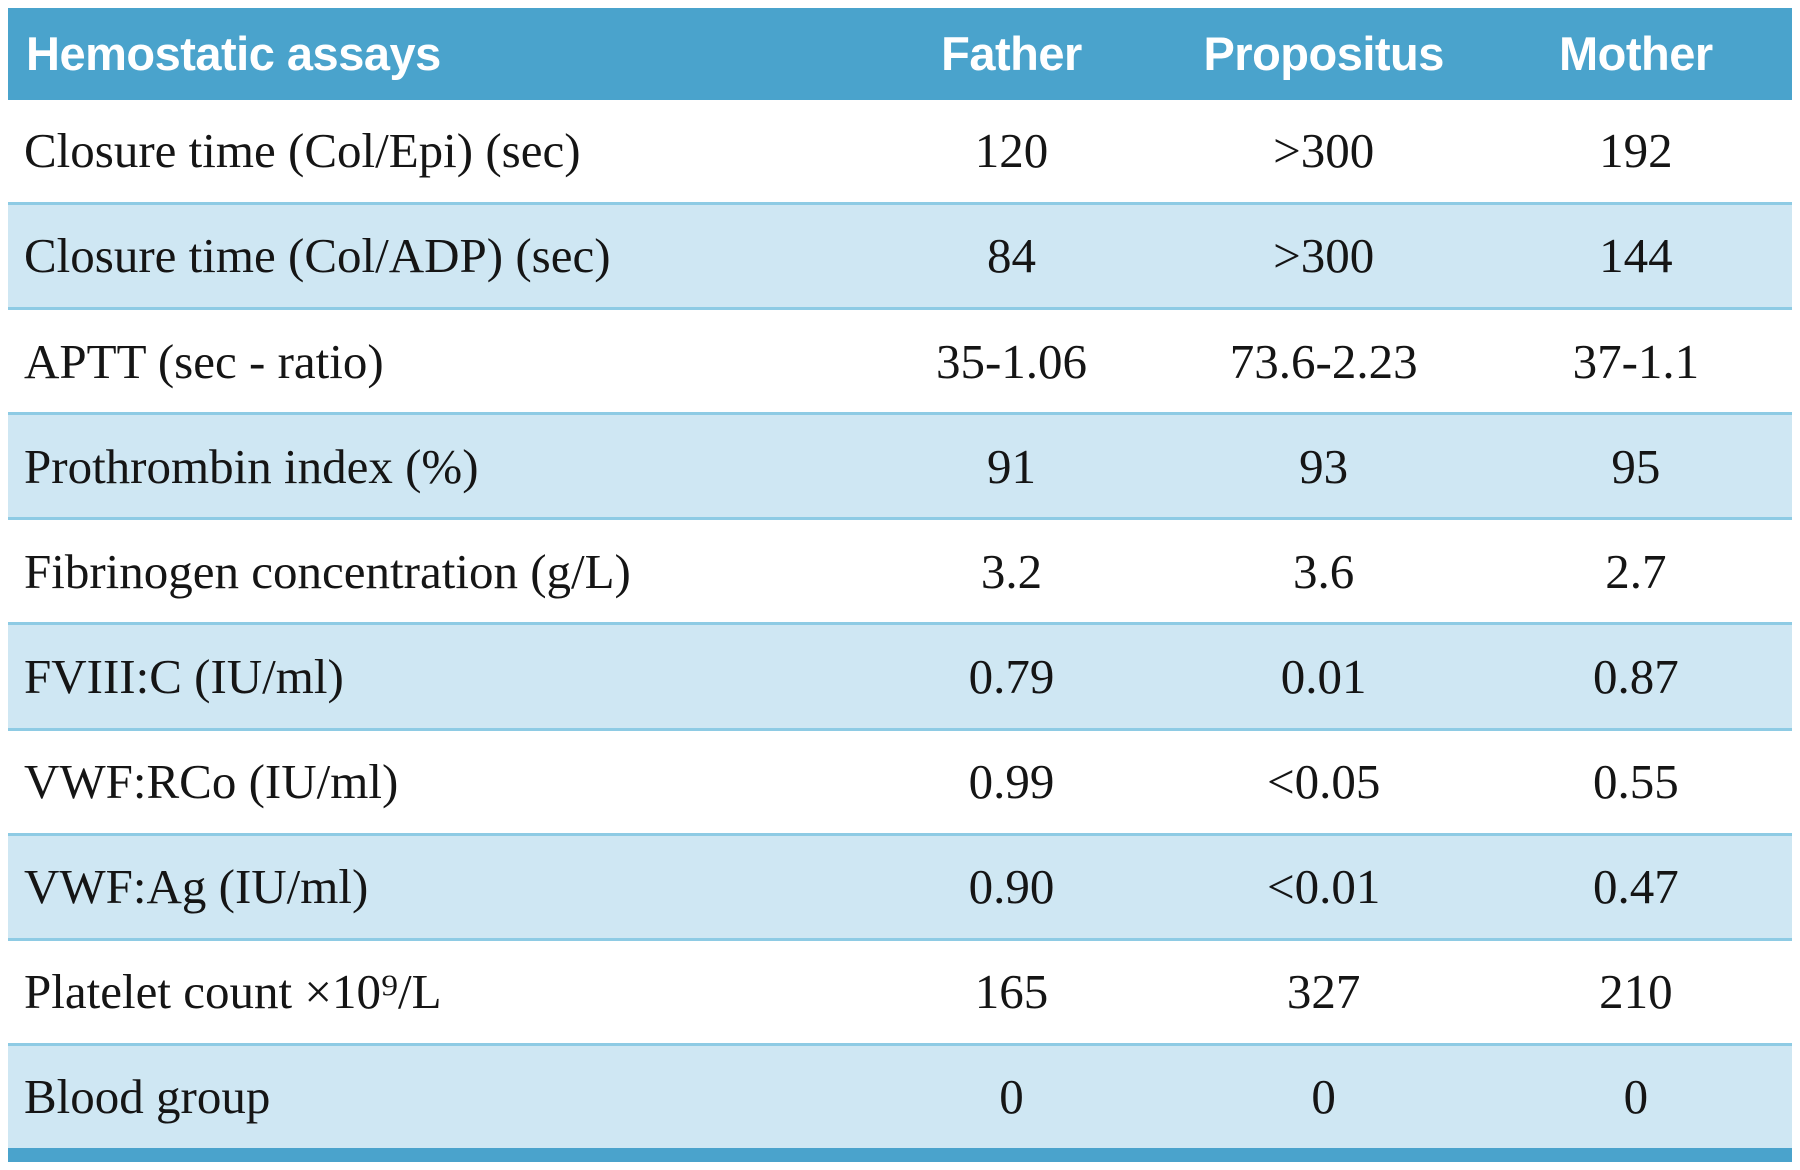 The height and width of the screenshot is (1170, 1800). I want to click on mother-value: 95, so click(1636, 466).